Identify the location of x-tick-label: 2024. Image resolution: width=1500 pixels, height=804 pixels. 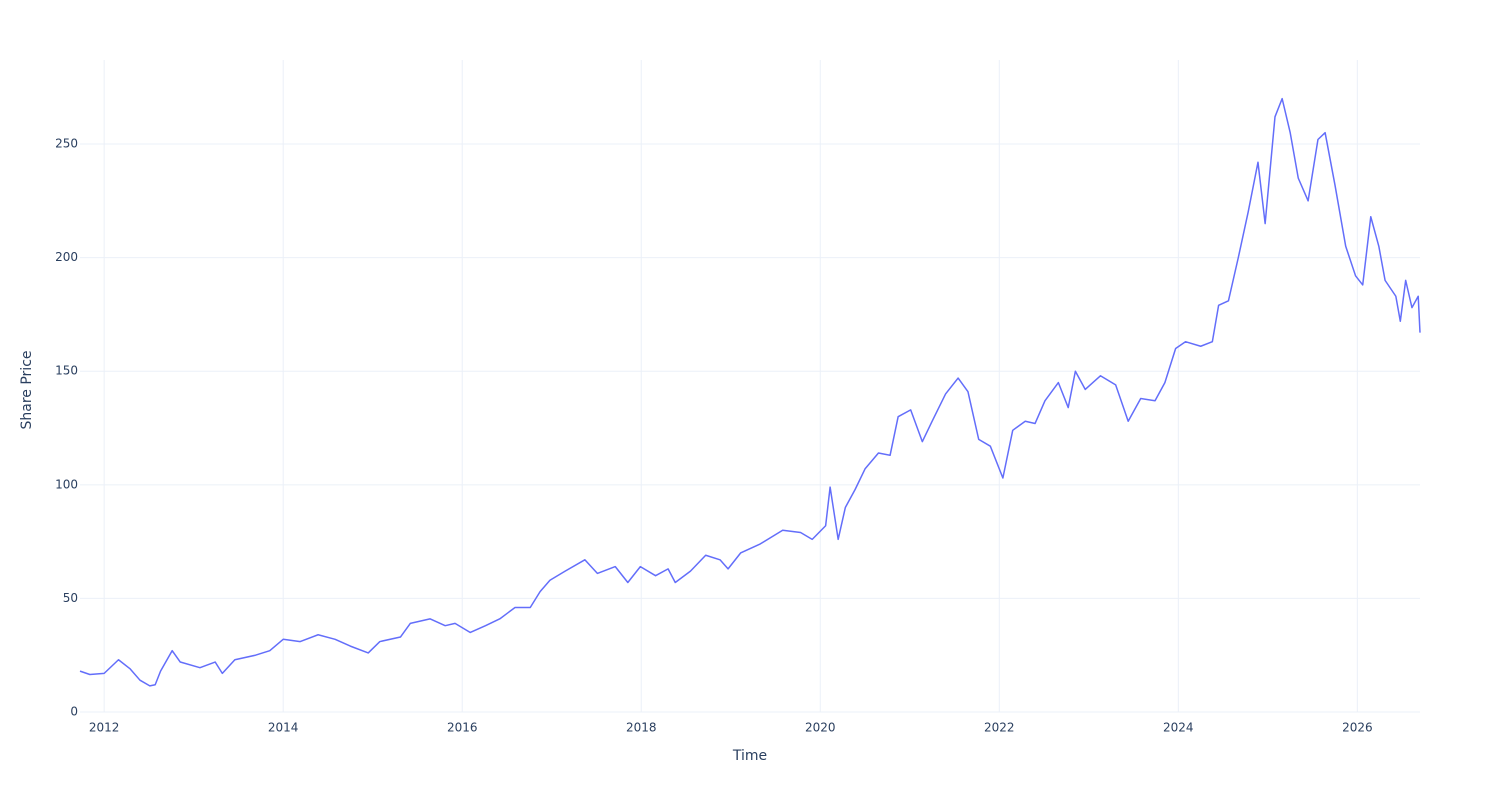
(1178, 728).